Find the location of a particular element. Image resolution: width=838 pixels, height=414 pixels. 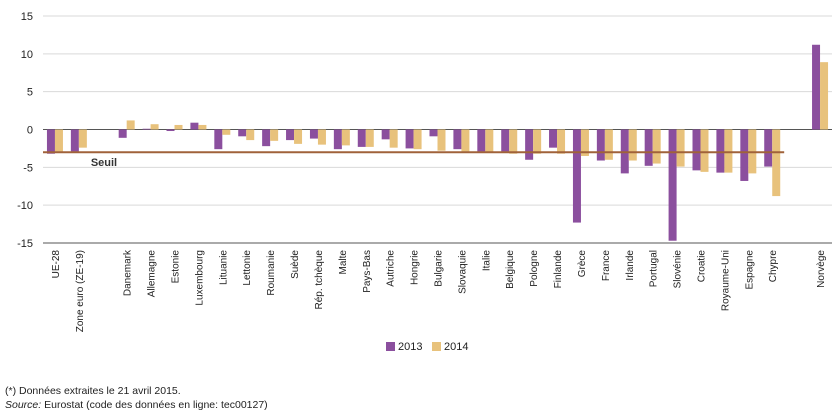

x-tick-label: Allemagne is located at coordinates (152, 274).